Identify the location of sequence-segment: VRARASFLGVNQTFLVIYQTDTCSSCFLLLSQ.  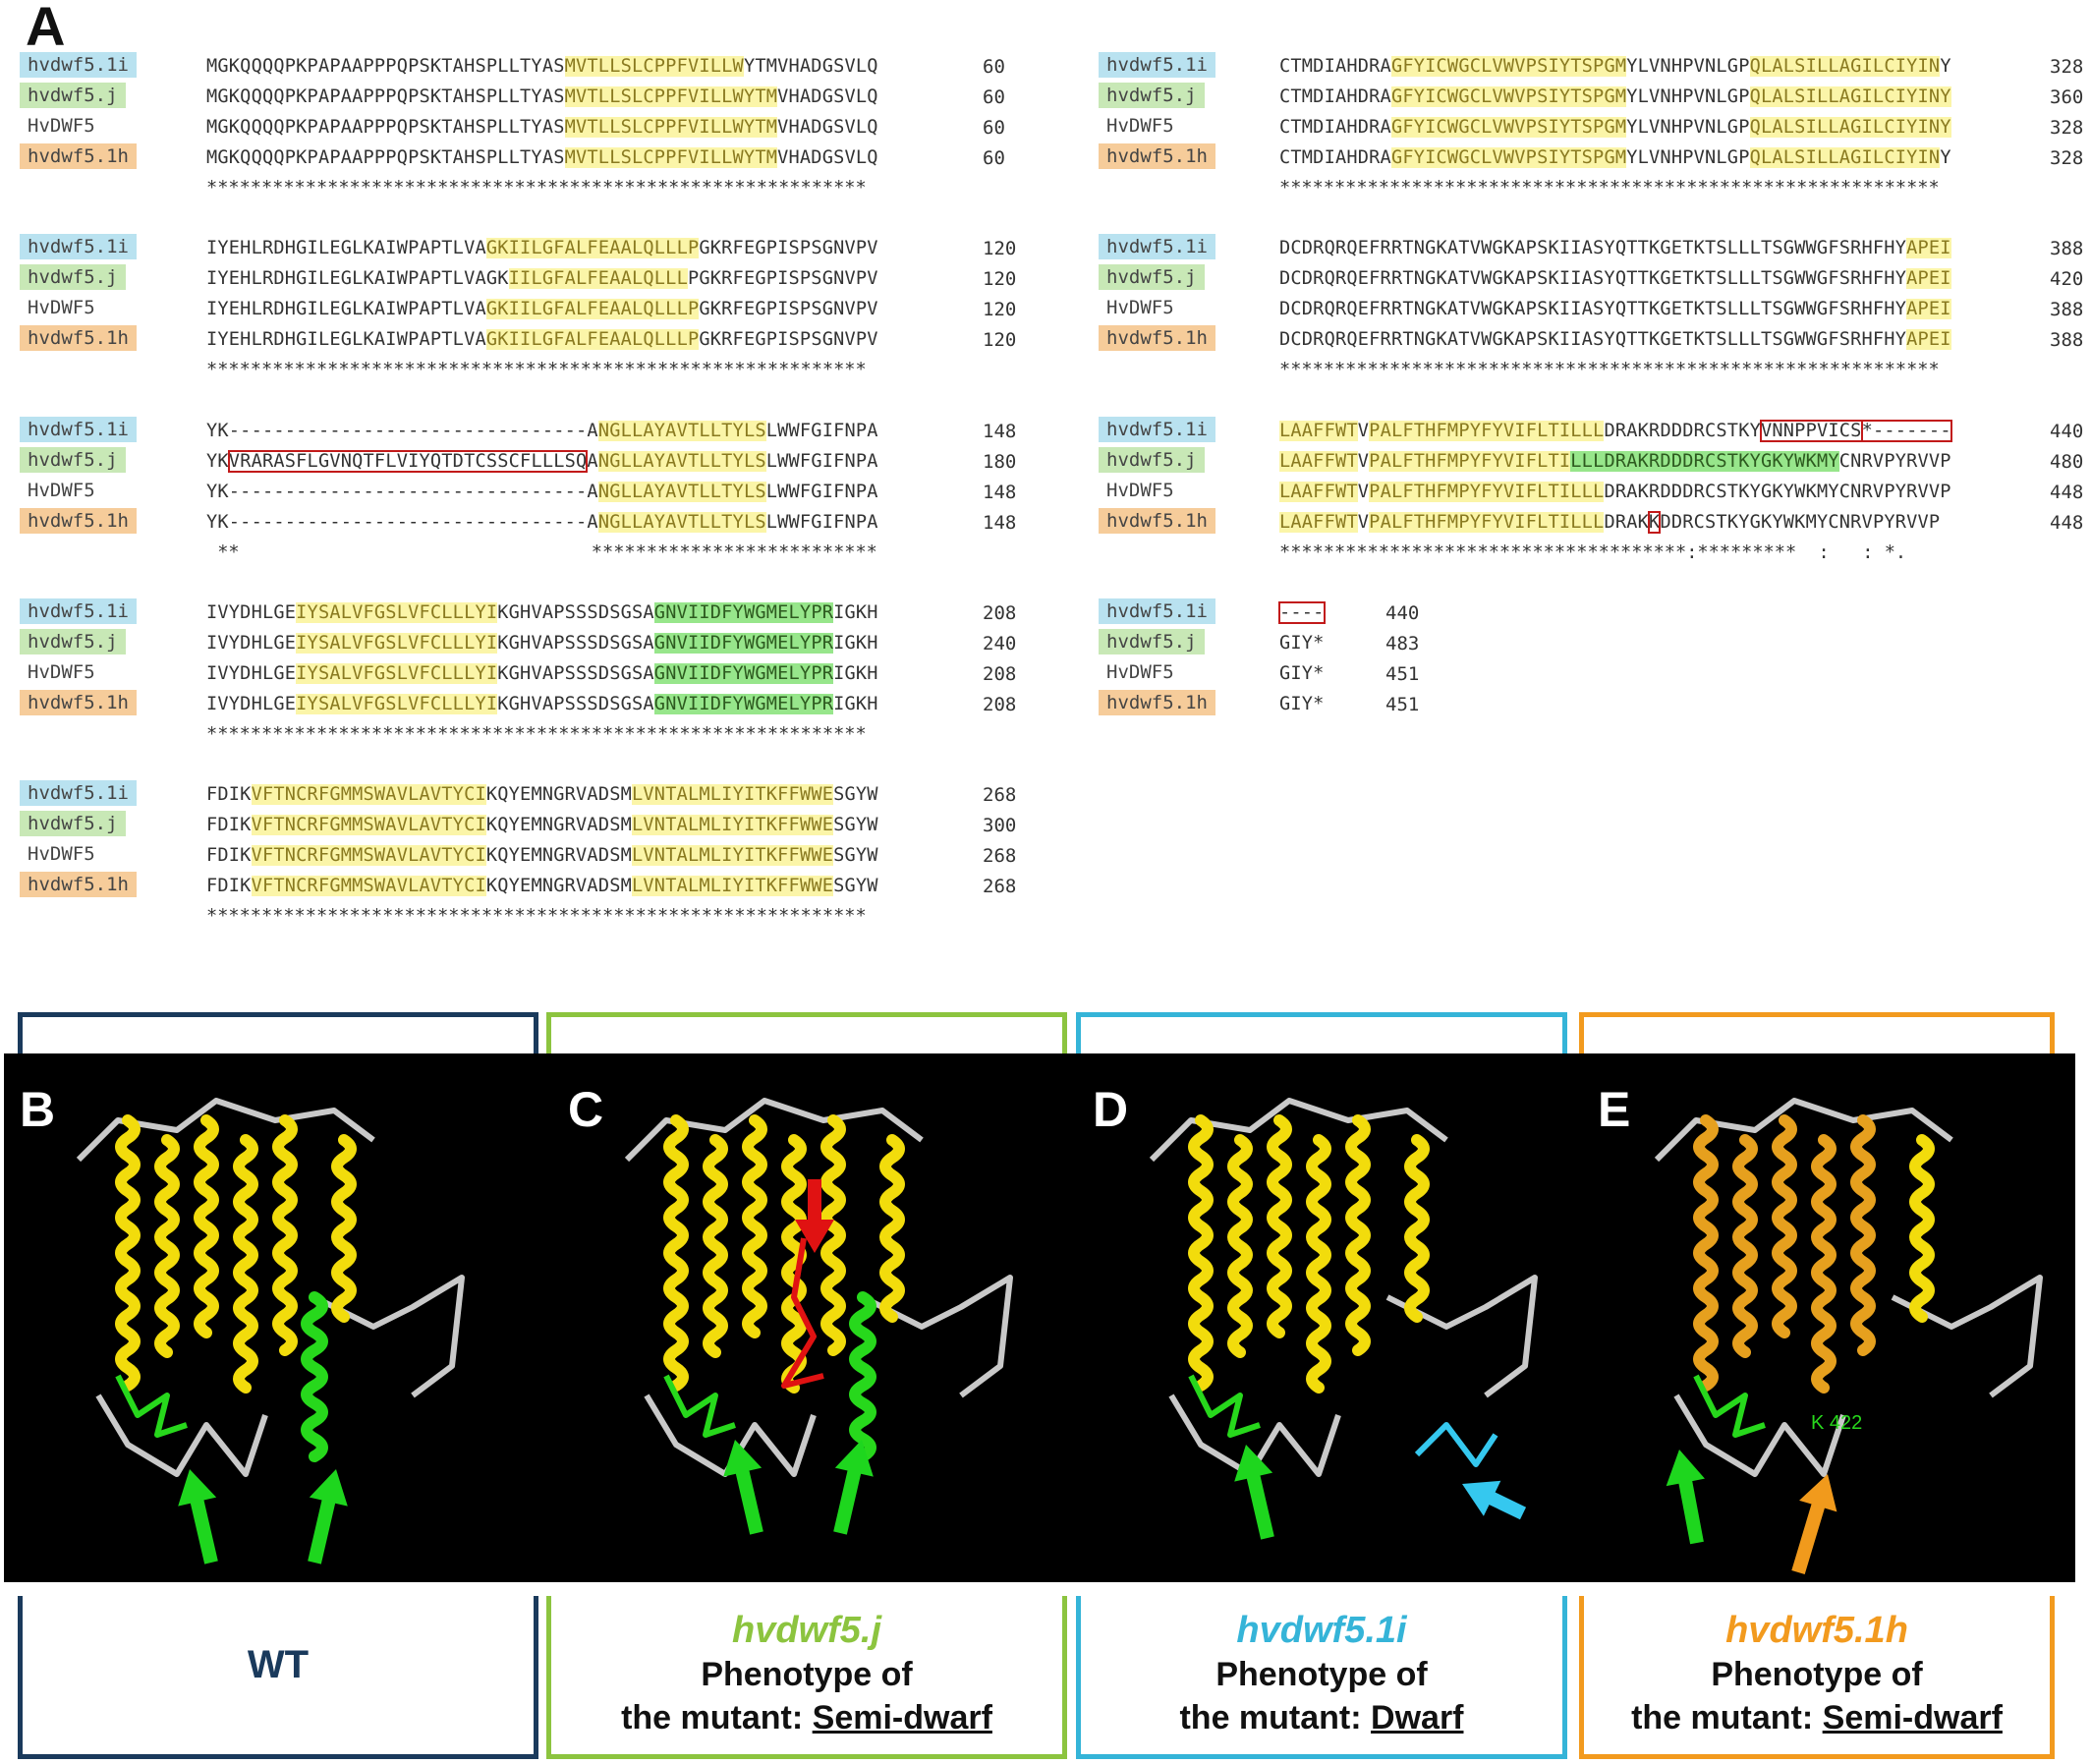
(408, 461).